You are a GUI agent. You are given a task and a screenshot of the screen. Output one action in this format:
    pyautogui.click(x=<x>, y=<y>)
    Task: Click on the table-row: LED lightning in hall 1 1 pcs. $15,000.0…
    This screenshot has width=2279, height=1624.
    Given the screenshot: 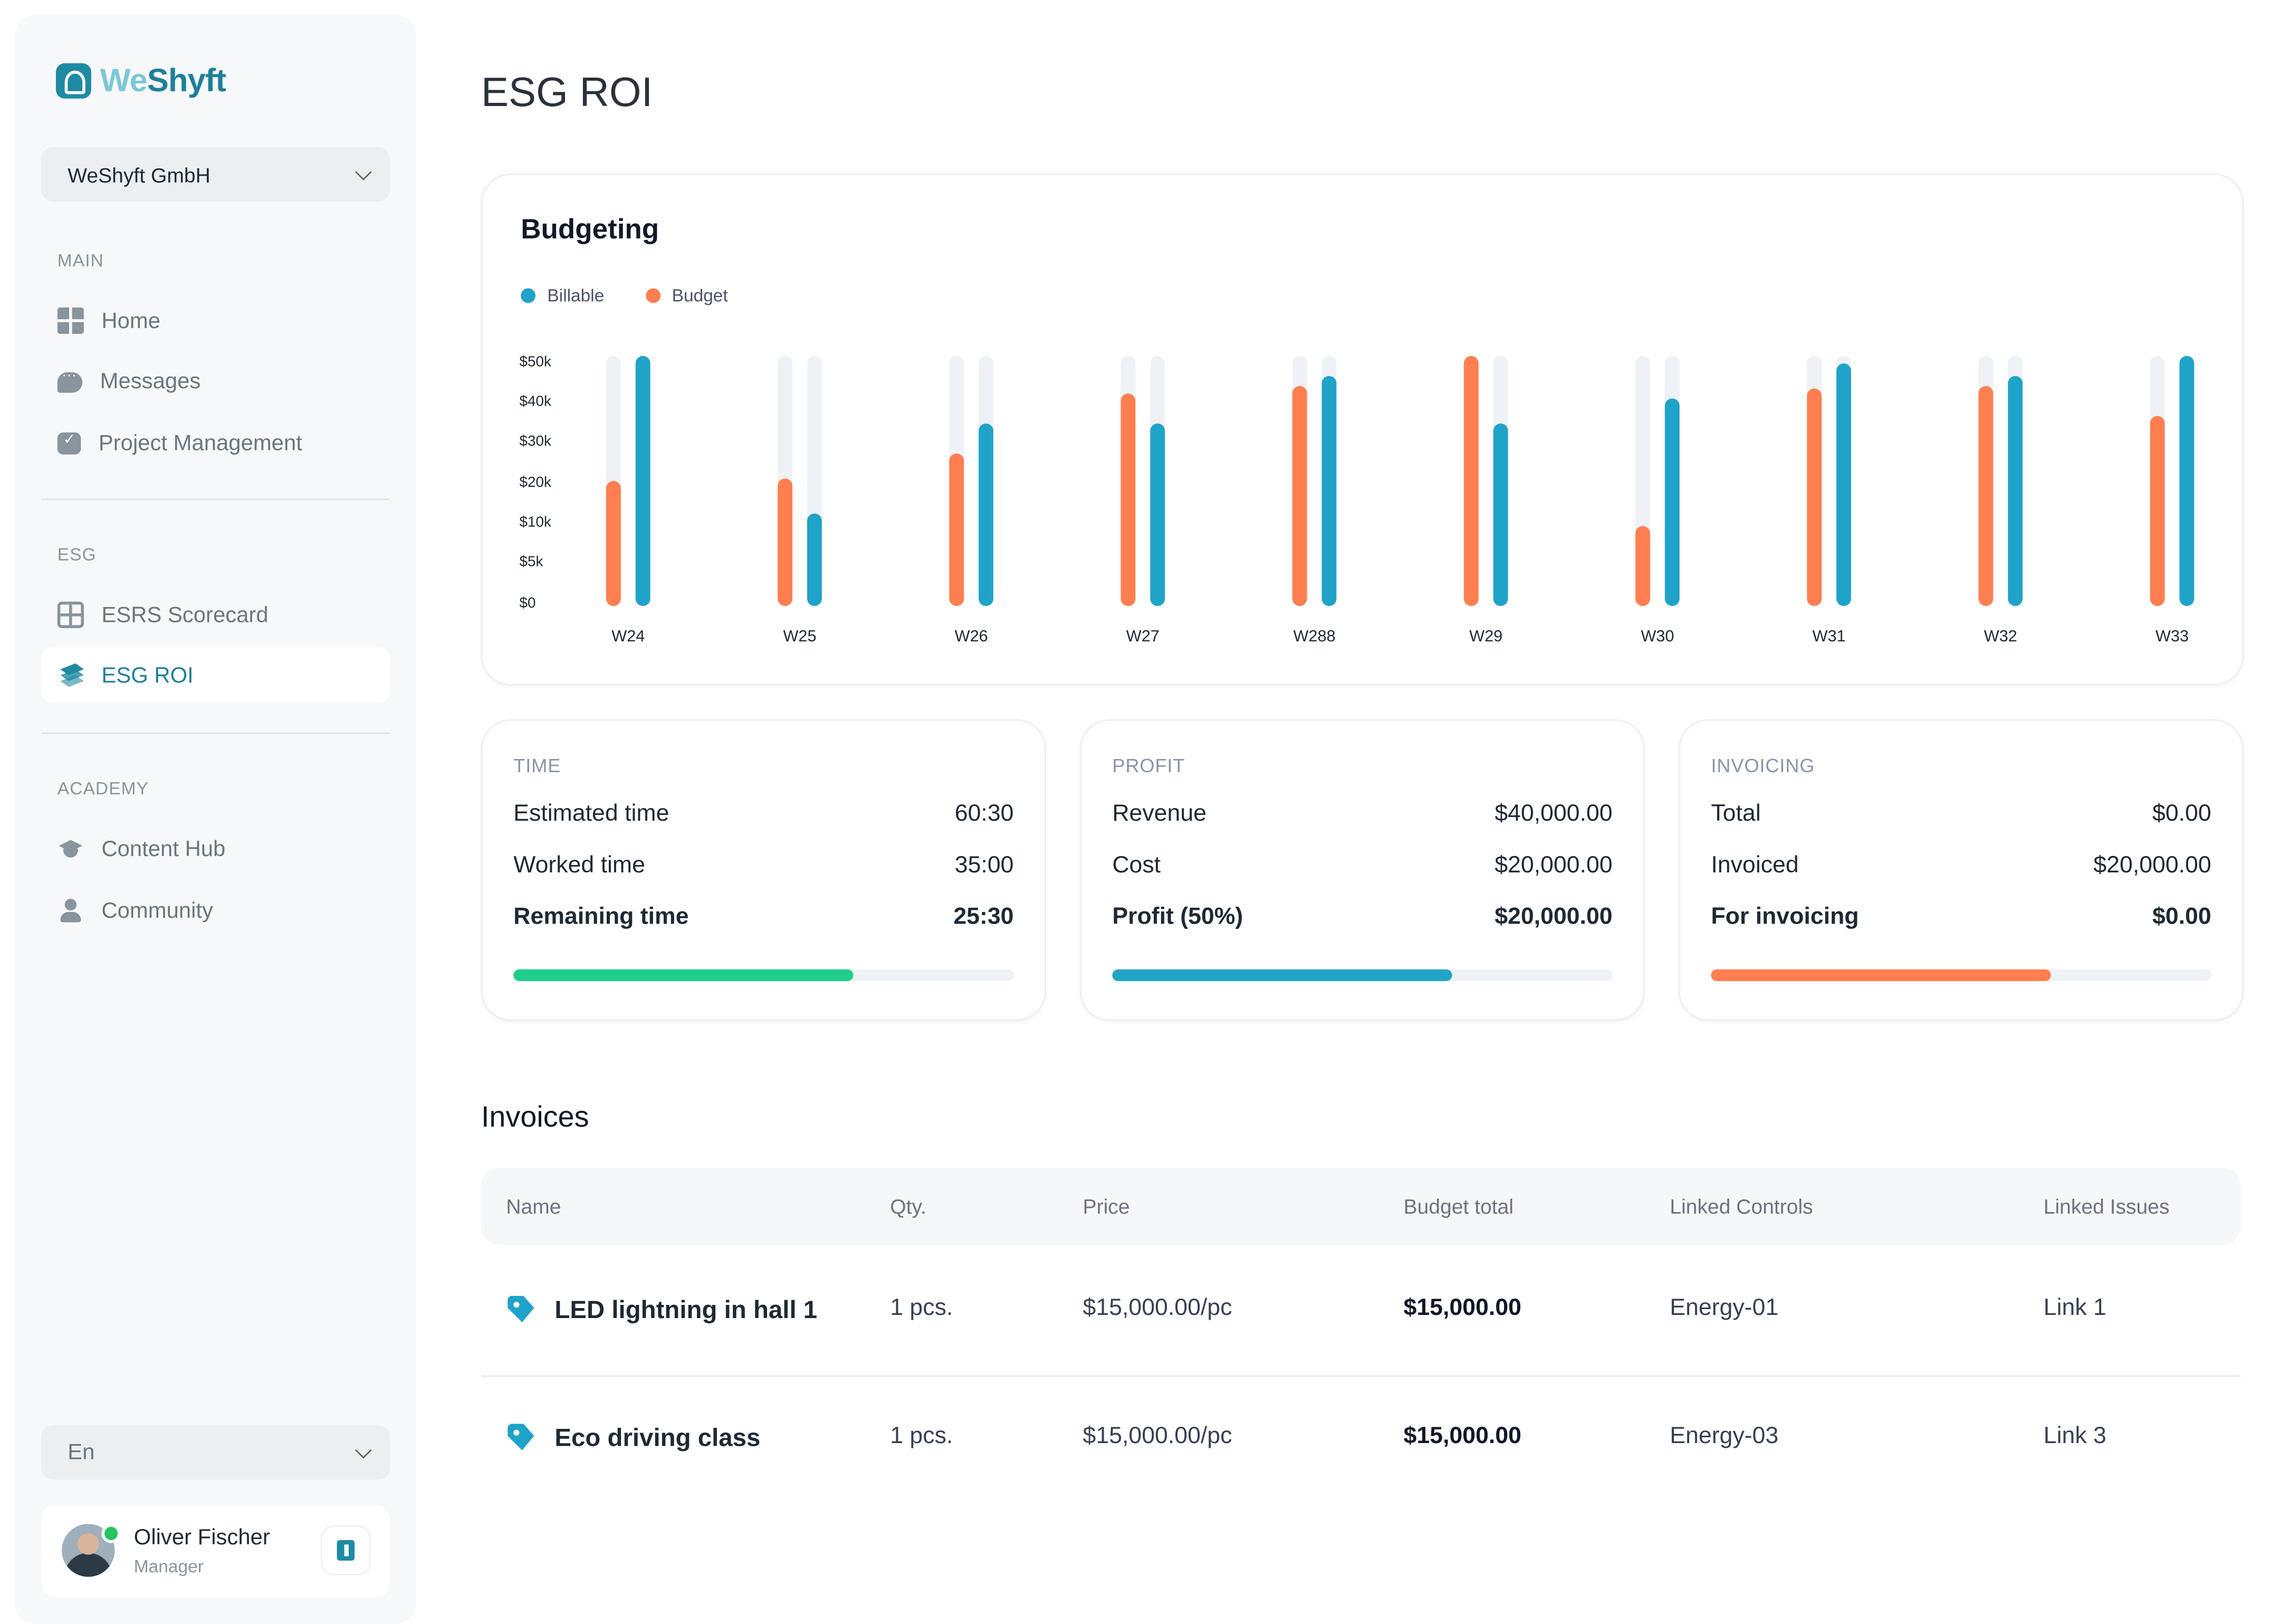 What is the action you would take?
    pyautogui.click(x=1361, y=1312)
    